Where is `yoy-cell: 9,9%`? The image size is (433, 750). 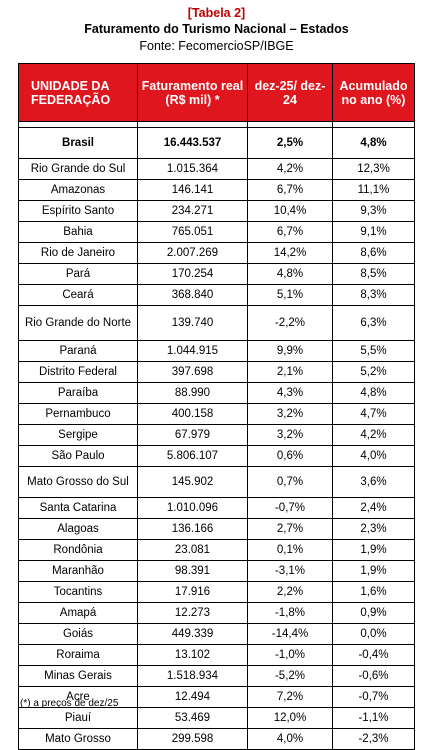
yoy-cell: 9,9% is located at coordinates (290, 351).